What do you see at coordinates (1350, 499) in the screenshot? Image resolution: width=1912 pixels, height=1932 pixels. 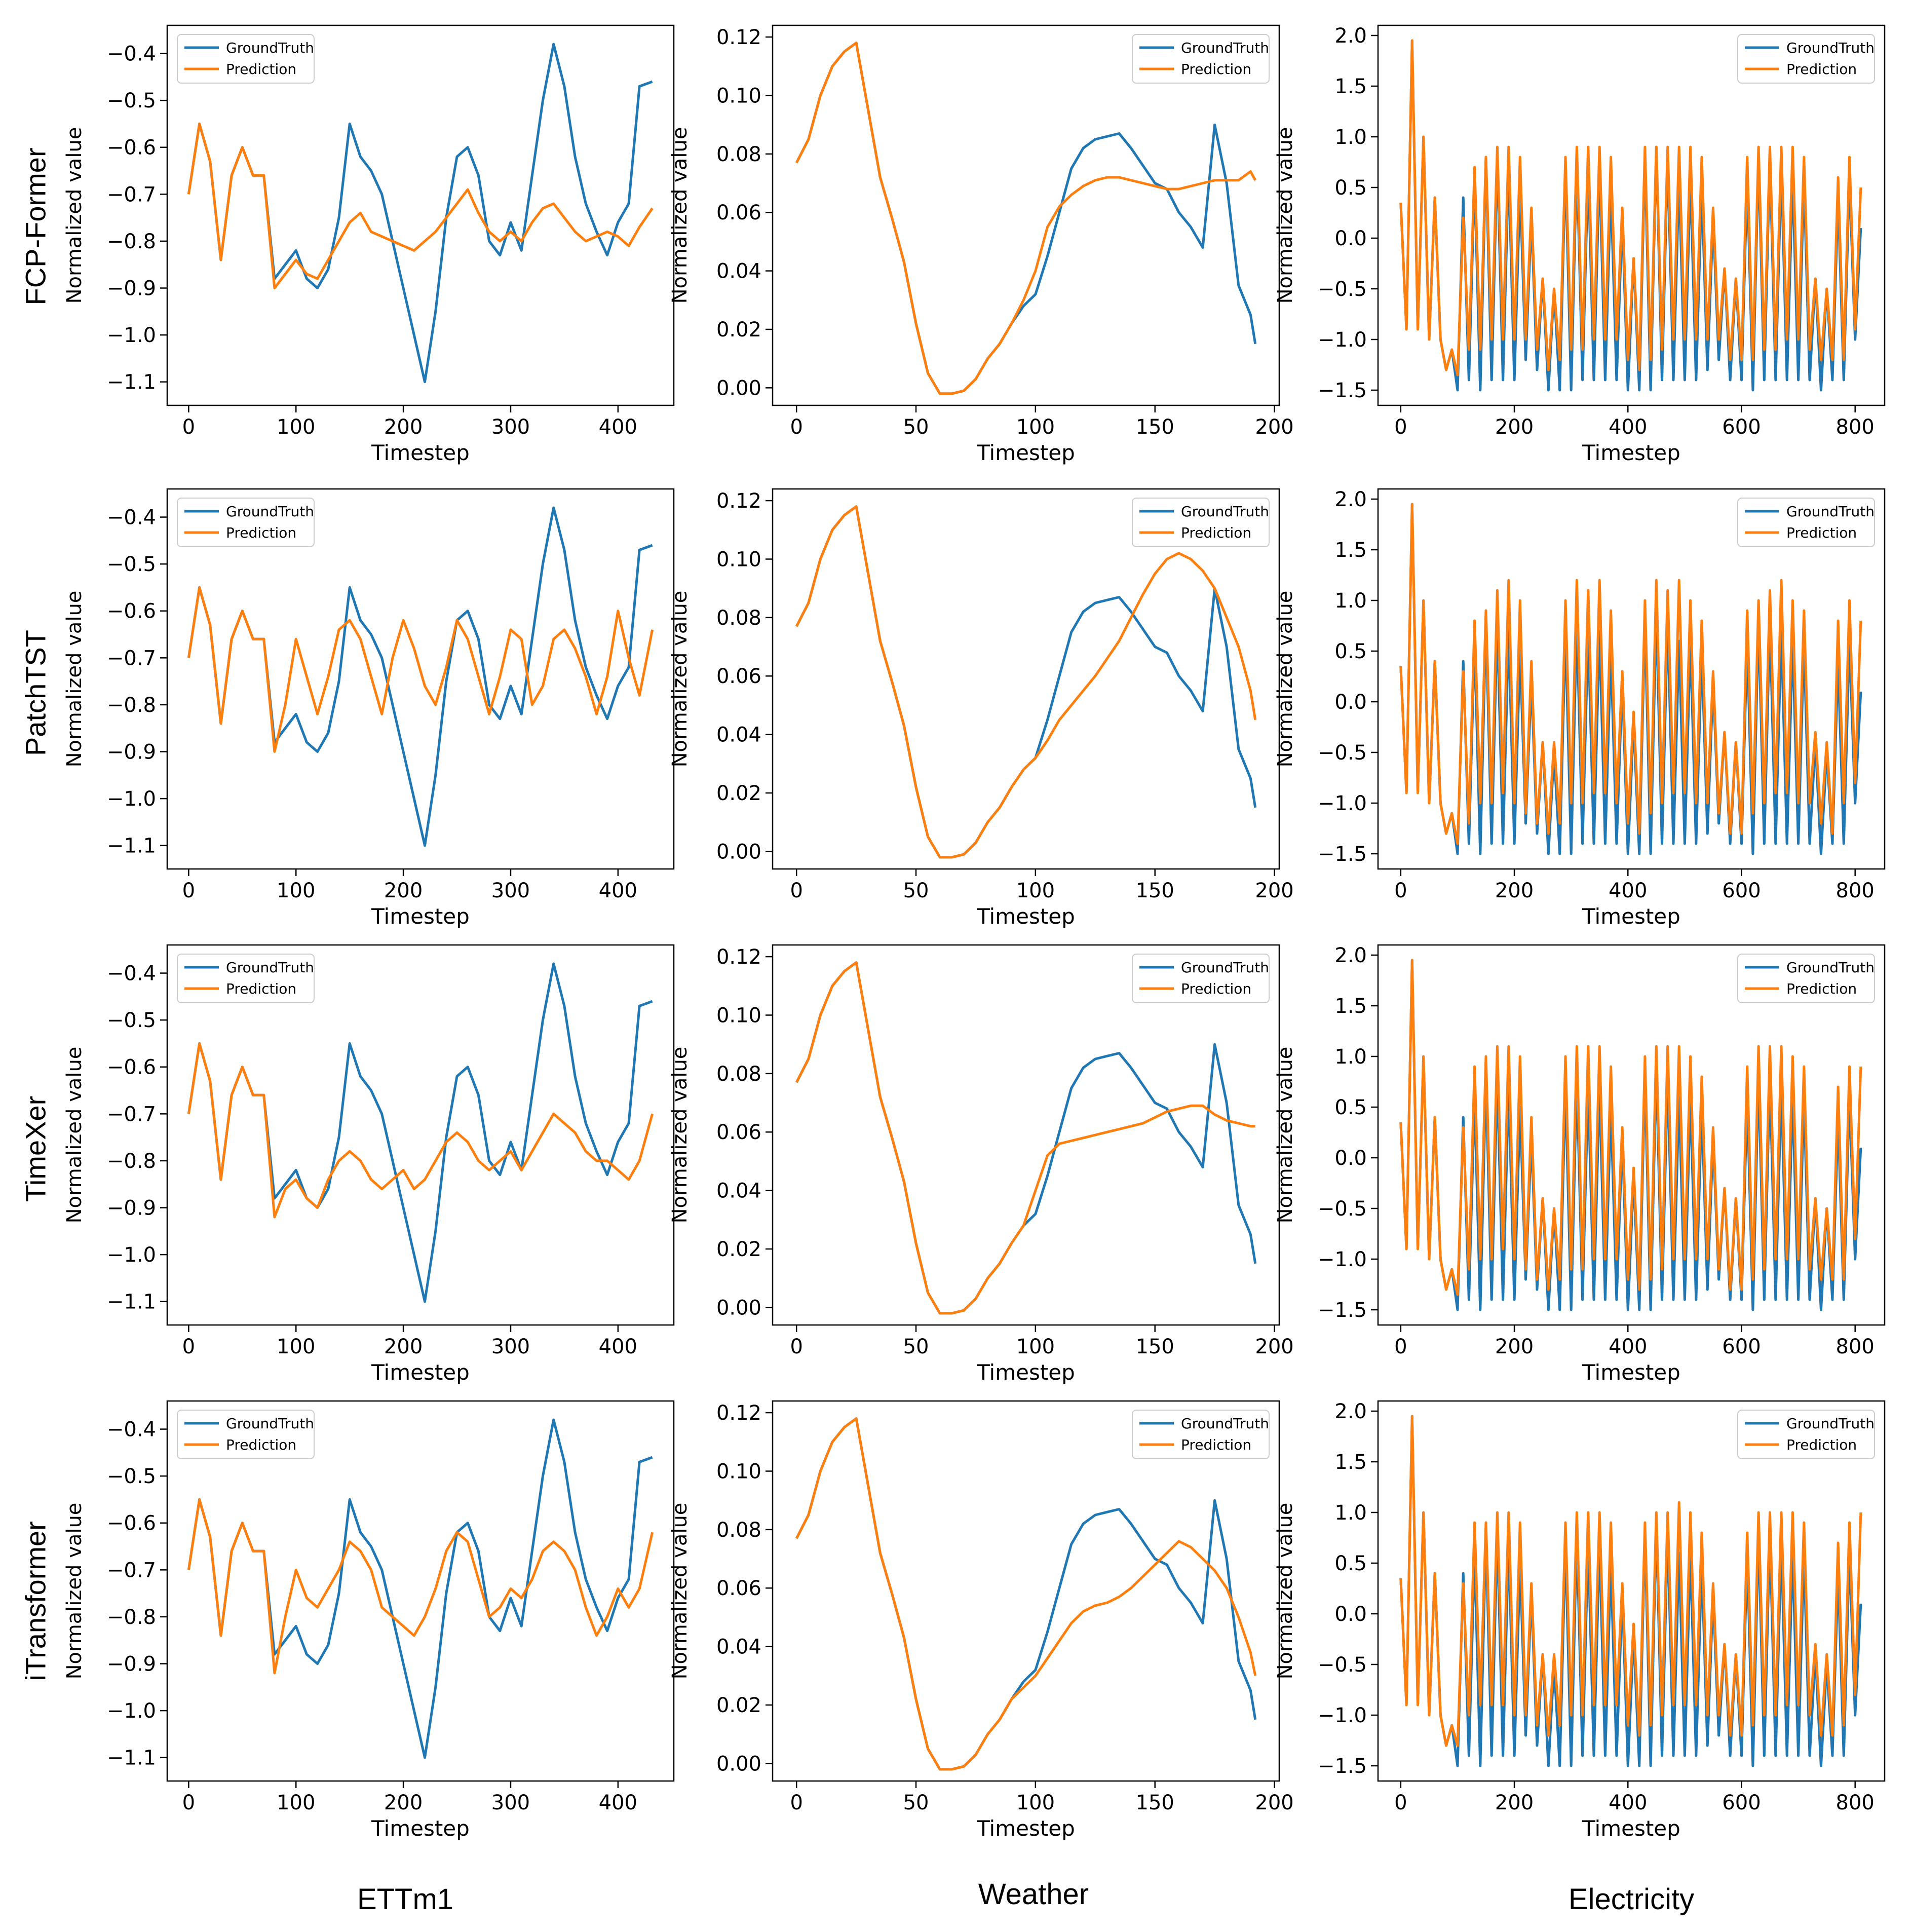 I see `y-tick-label: 2.0` at bounding box center [1350, 499].